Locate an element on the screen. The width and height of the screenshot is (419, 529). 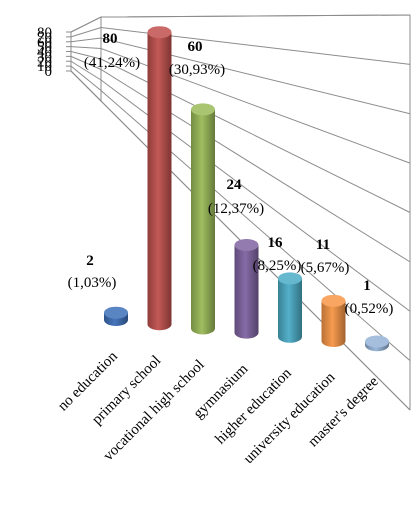
data-label-percent: (0,52%) is located at coordinates (369, 309).